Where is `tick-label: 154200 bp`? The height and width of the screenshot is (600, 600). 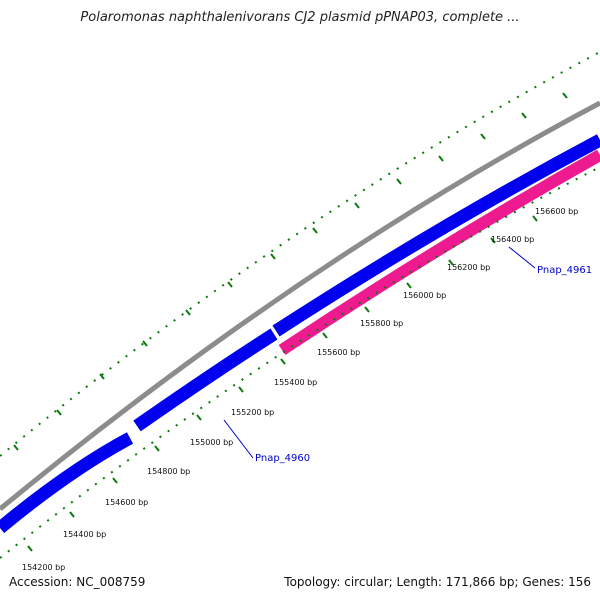
tick-label: 154200 bp is located at coordinates (43, 567).